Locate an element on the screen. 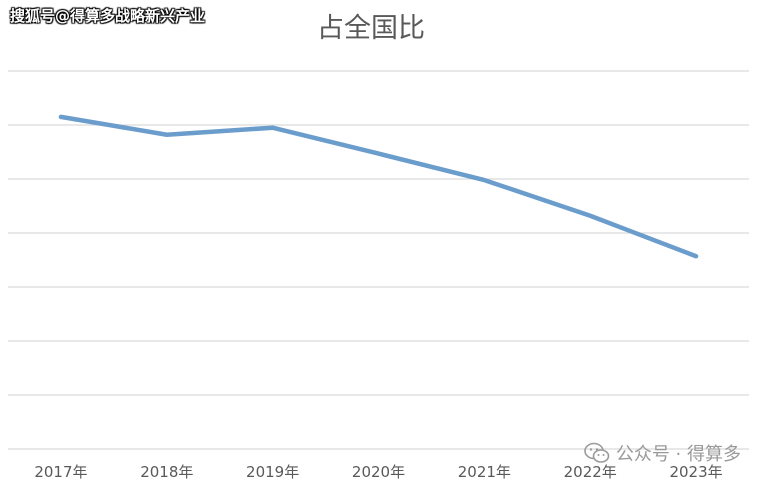 This screenshot has height=483, width=763. x-tick-label: 2022年 is located at coordinates (590, 472).